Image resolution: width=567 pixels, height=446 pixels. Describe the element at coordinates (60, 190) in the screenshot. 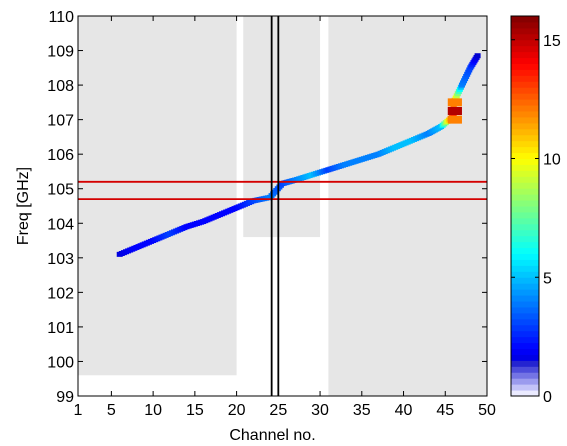

I see `y-tick-label: 105` at that location.